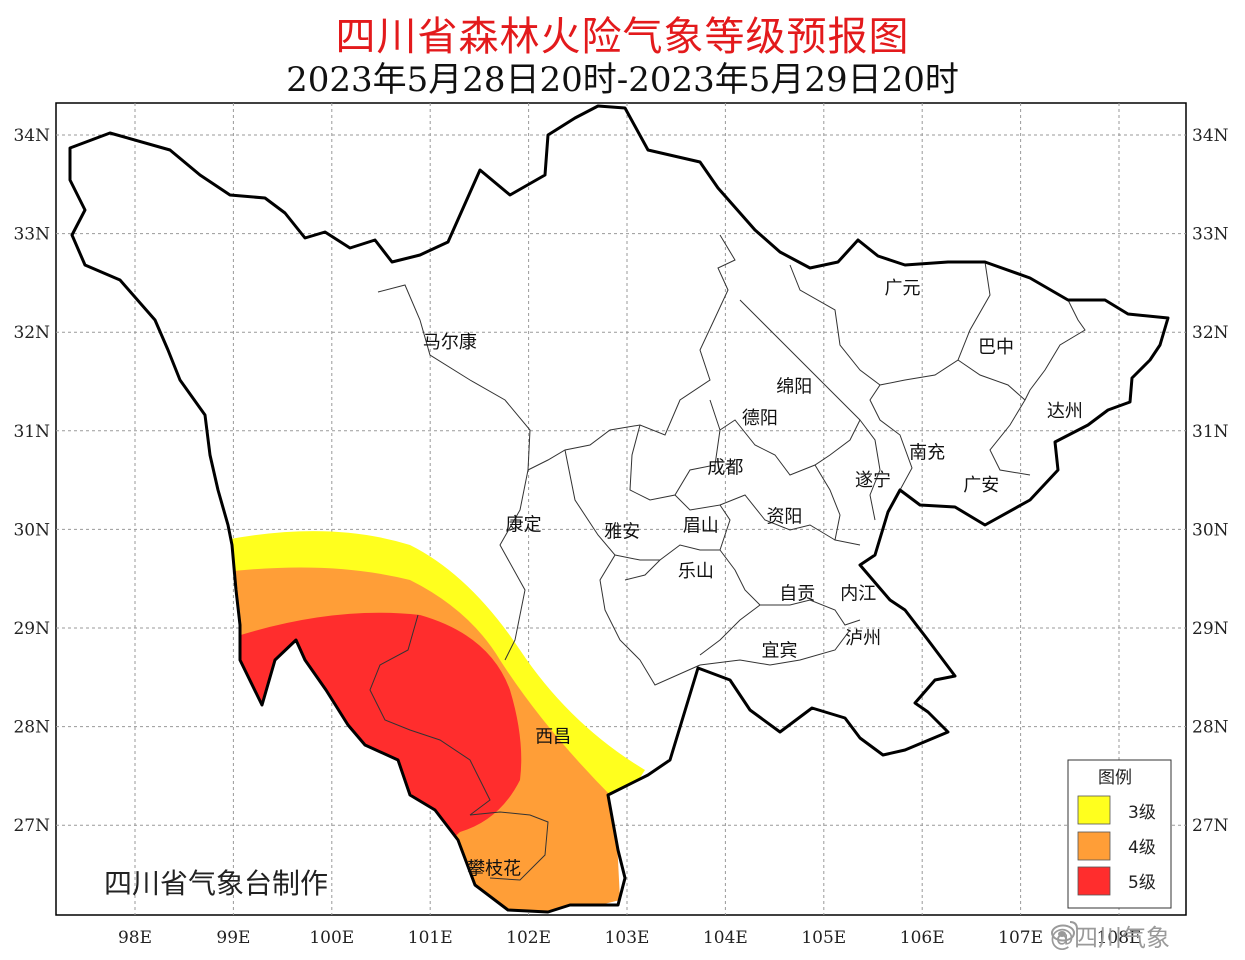 This screenshot has height=960, width=1245. I want to click on city-label: 资阳, so click(784, 517).